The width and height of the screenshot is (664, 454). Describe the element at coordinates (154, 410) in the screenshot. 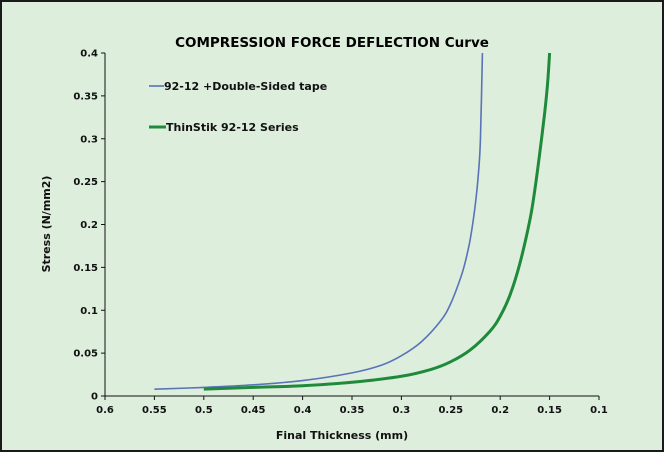

I see `x-tick-label-1: 0.55` at that location.